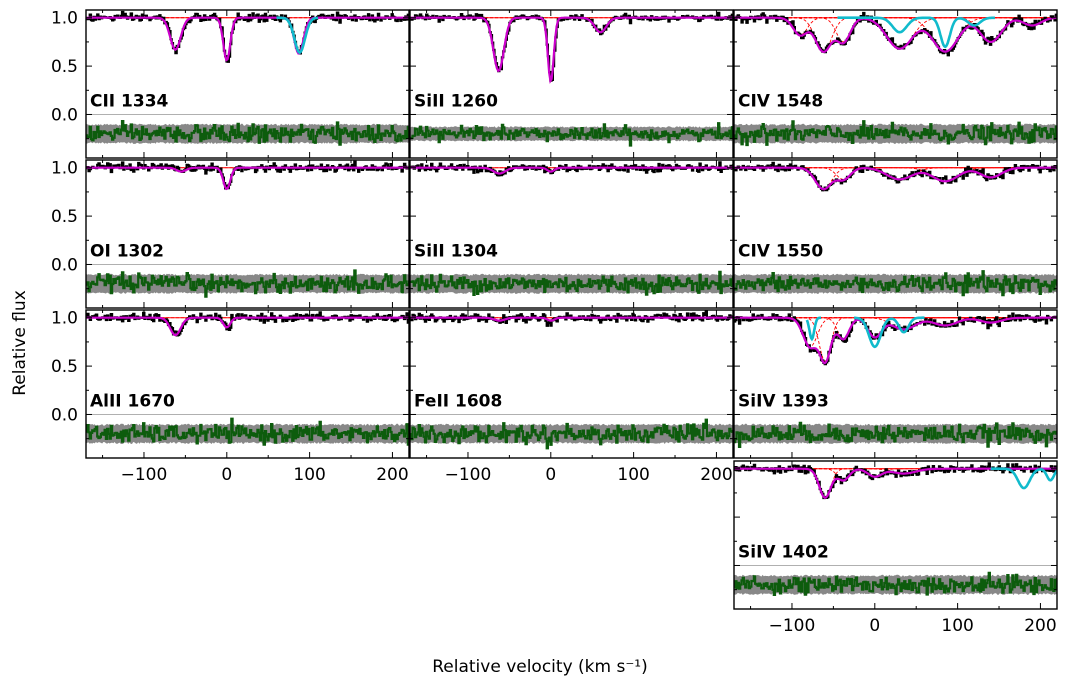 The width and height of the screenshot is (1080, 686). I want to click on ion-label: SiIV 1393, so click(783, 402).